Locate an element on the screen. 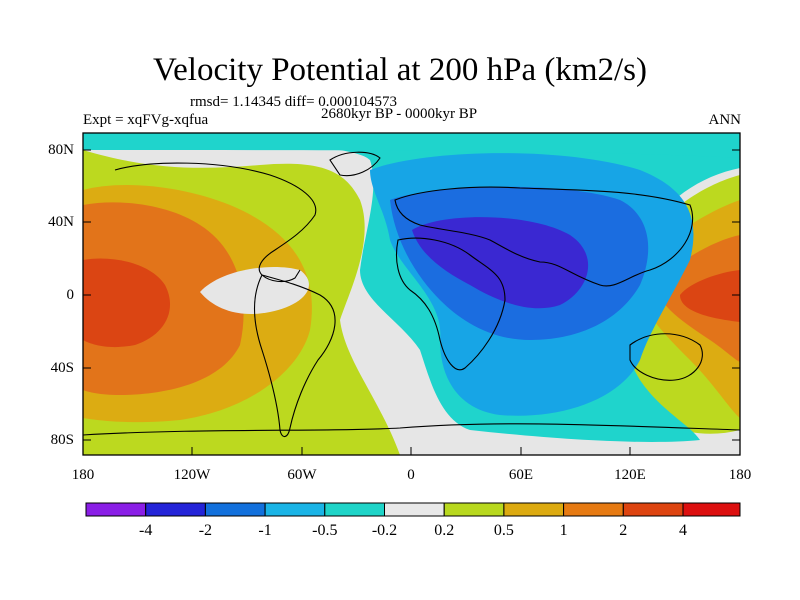 This screenshot has width=800, height=600. lat-label-0: 0 is located at coordinates (70, 295).